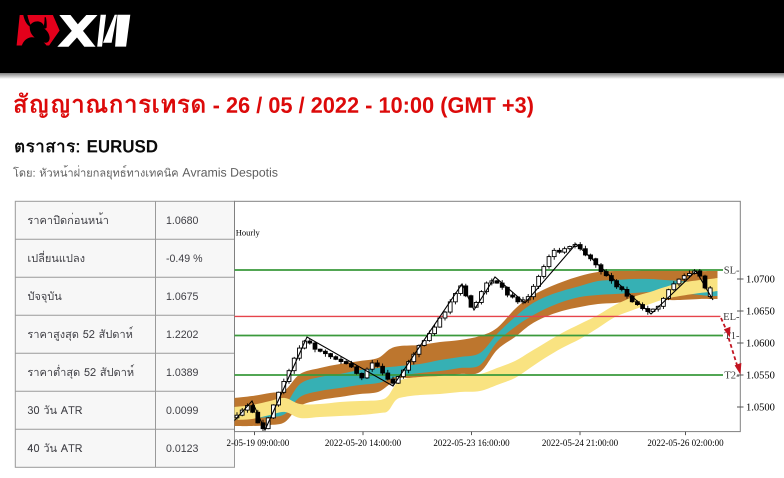 The height and width of the screenshot is (478, 784). I want to click on svg-text: T2-, so click(732, 376).